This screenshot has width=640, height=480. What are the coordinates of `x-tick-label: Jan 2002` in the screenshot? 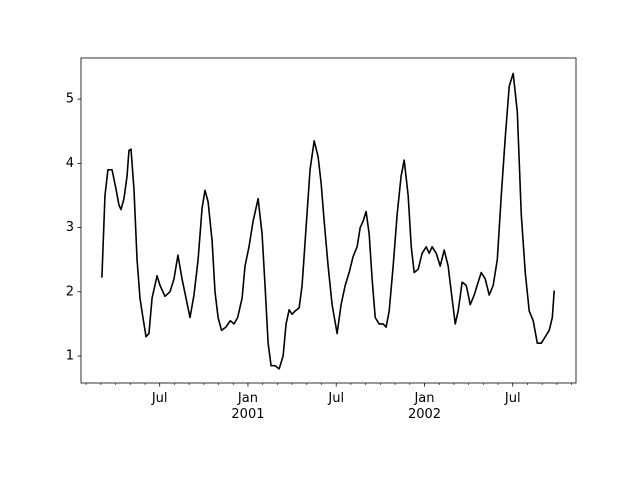 It's located at (424, 406).